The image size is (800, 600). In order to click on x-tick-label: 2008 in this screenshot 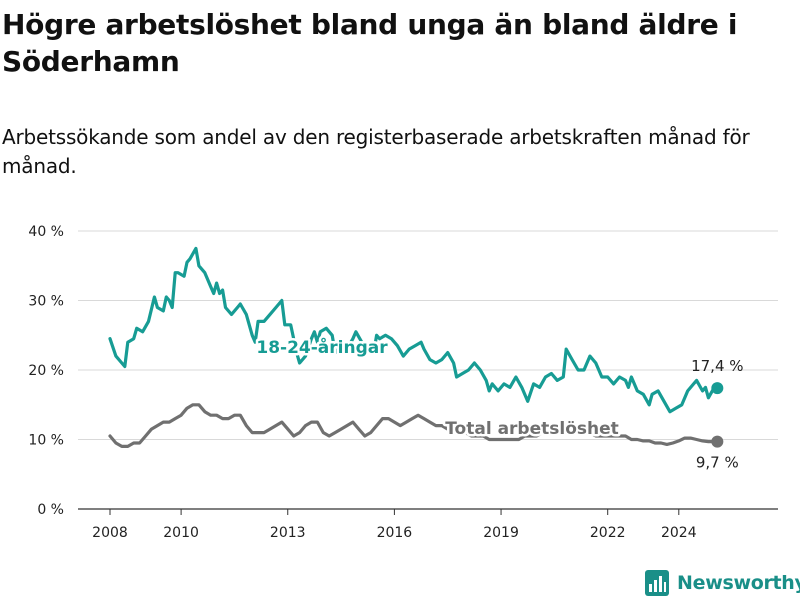, I will do `click(110, 533)`.